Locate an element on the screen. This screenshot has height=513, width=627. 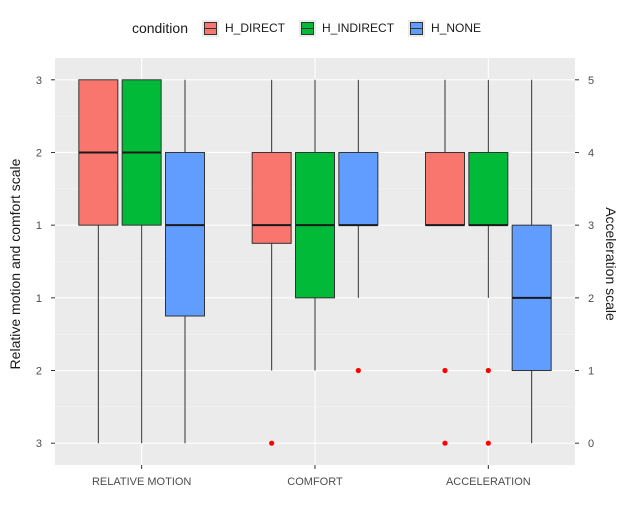
y-tick-label-right: 2 is located at coordinates (591, 299).